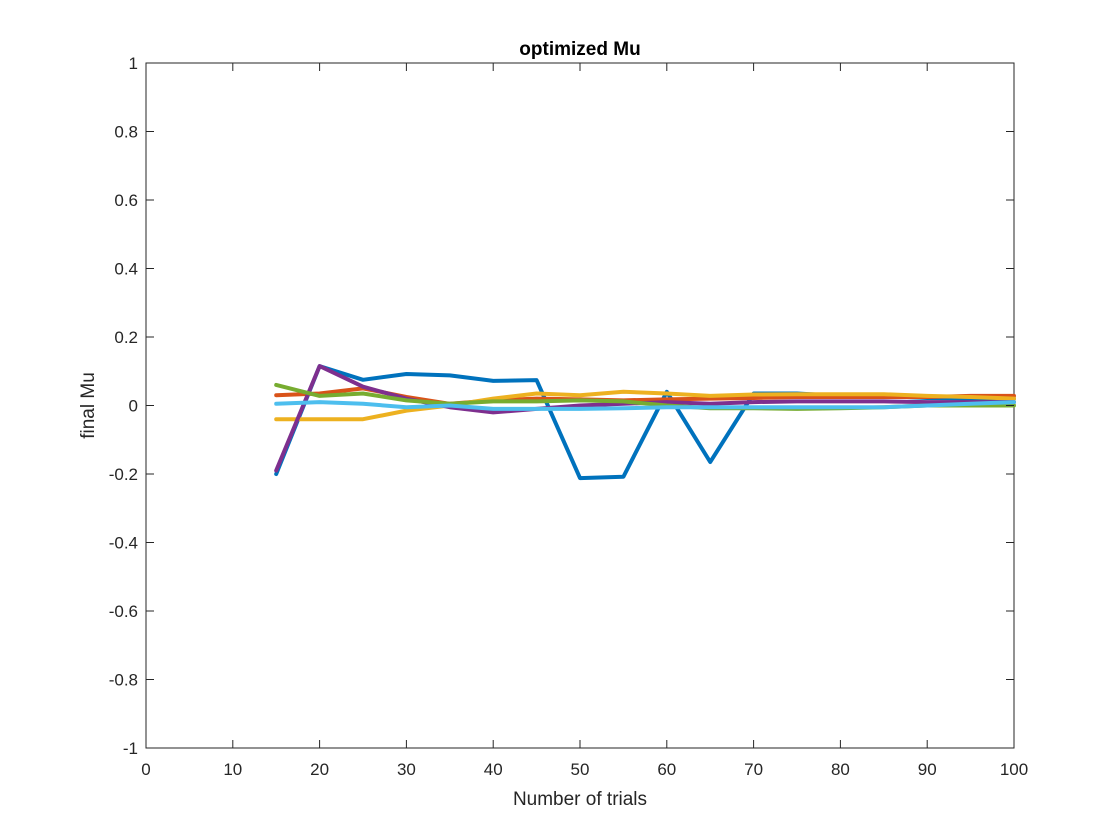 The width and height of the screenshot is (1120, 840). What do you see at coordinates (1014, 769) in the screenshot?
I see `x-tick-label: 100` at bounding box center [1014, 769].